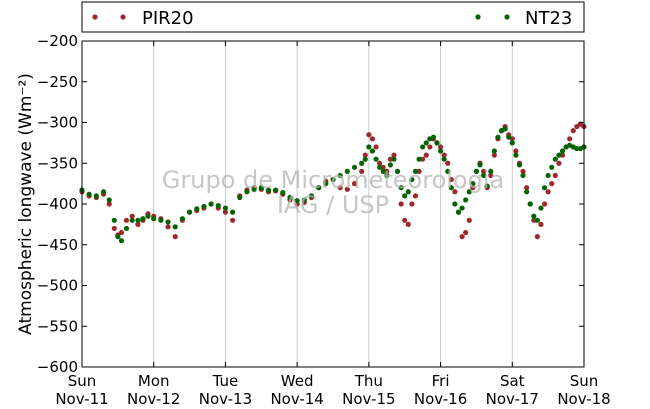 The image size is (650, 409). Describe the element at coordinates (548, 18) in the screenshot. I see `legend-label-nt23: NT23` at that location.